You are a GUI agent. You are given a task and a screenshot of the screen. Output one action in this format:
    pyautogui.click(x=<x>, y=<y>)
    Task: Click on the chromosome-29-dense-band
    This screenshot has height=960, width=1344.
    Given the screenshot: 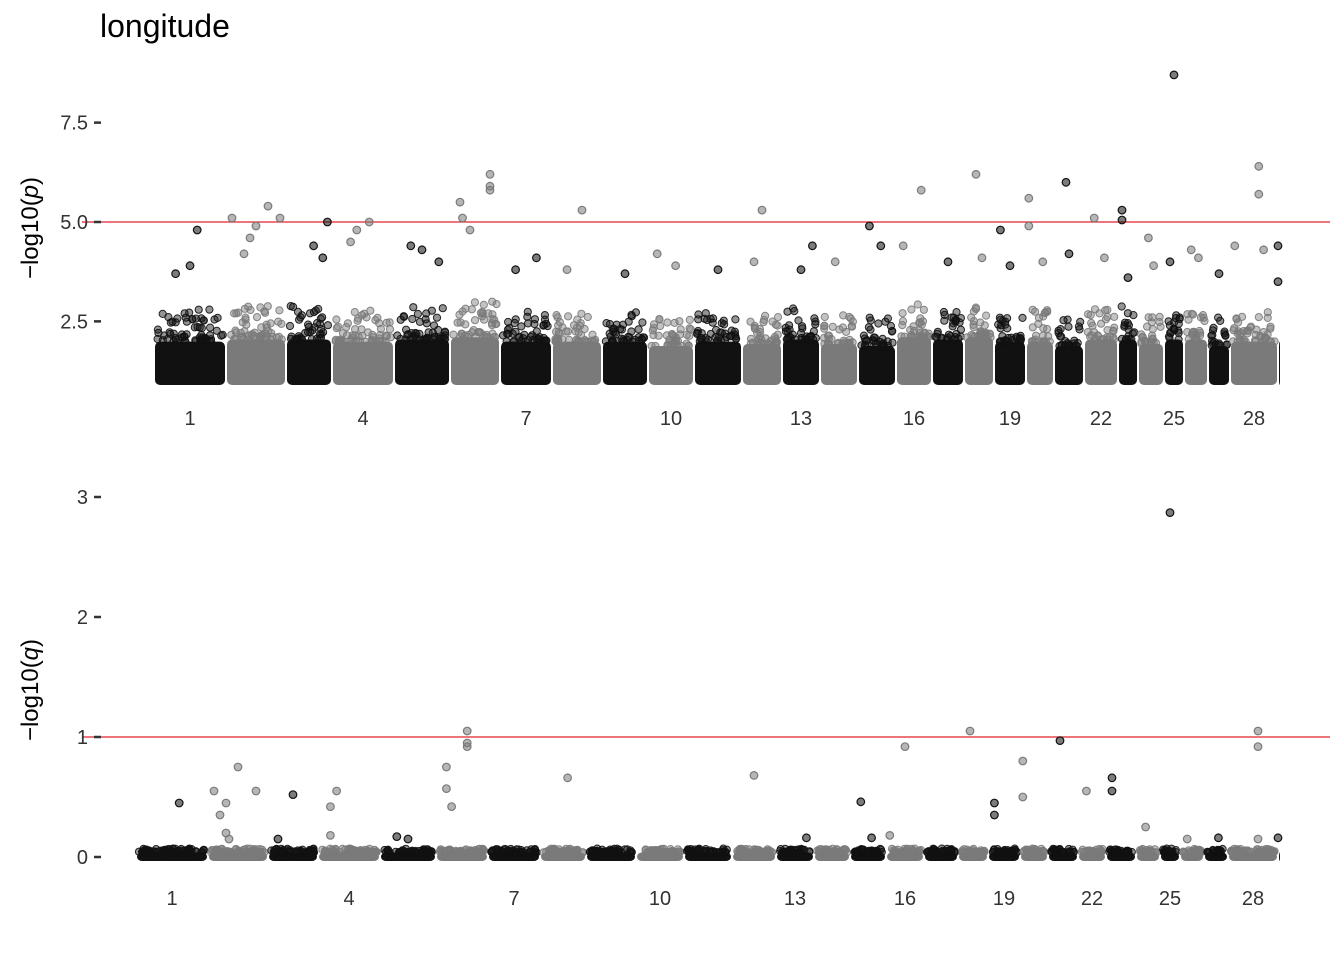 What is the action you would take?
    pyautogui.click(x=1279, y=856)
    